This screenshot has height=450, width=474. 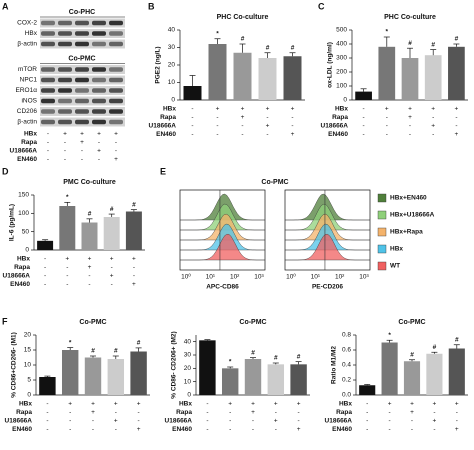 I want to click on x-tick-label: 10⁰, so click(x=186, y=277).